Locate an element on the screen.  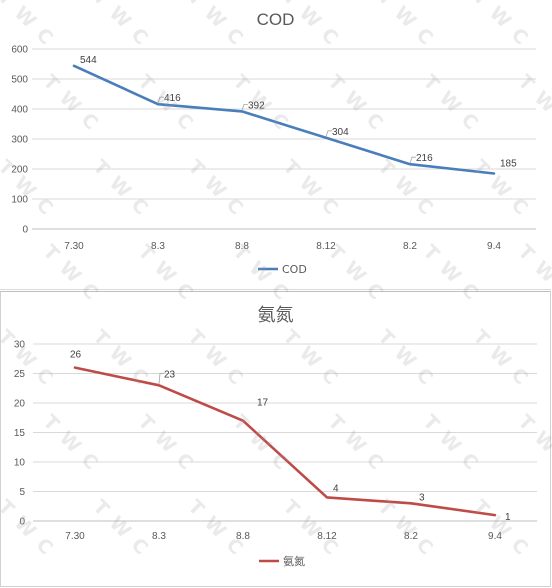
data-label: 23 is located at coordinates (170, 374).